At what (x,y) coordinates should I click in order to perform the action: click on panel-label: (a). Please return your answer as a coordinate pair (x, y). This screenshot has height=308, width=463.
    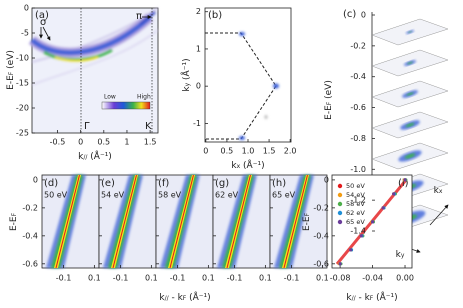
    Looking at the image, I should click on (42, 15).